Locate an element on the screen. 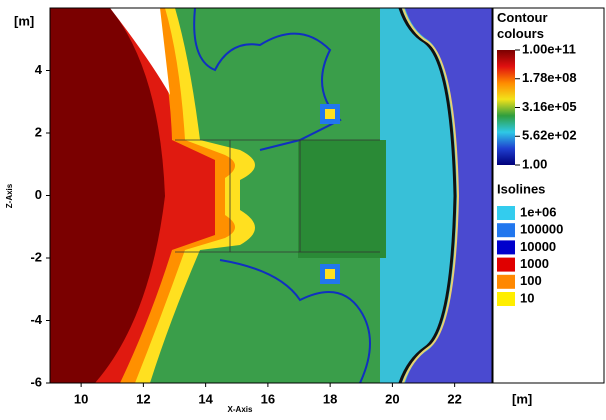 The image size is (606, 420). isoline-label: 100000 is located at coordinates (541, 229).